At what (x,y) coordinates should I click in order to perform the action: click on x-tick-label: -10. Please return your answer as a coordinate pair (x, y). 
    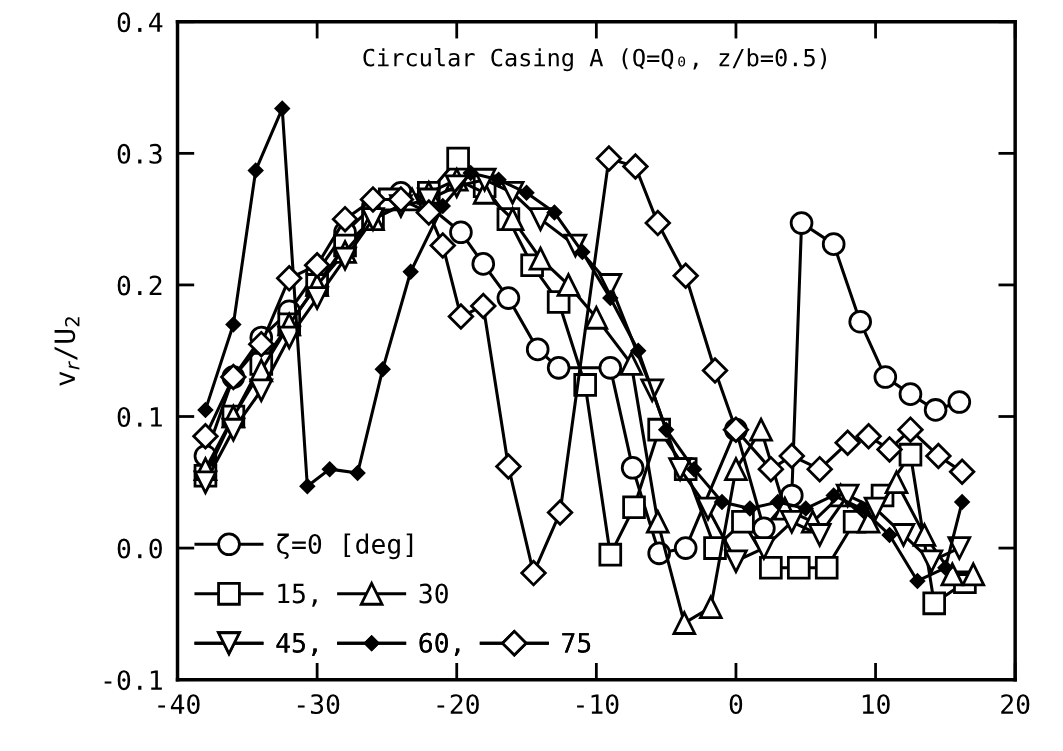
    Looking at the image, I should click on (598, 704).